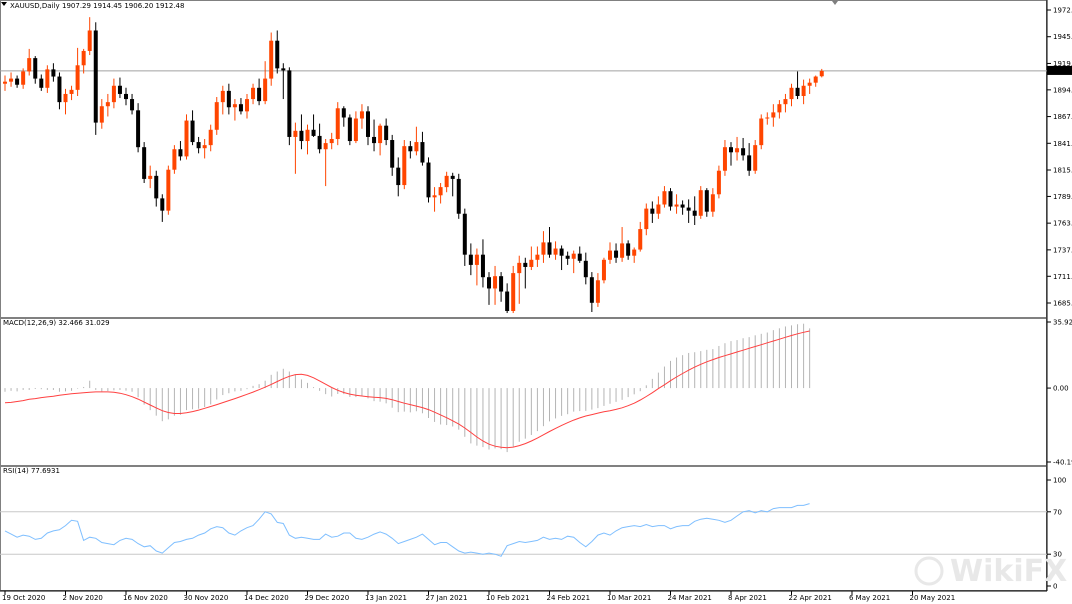 The width and height of the screenshot is (1072, 604). What do you see at coordinates (869, 598) in the screenshot?
I see `date-tick-label: 6 May 2021` at bounding box center [869, 598].